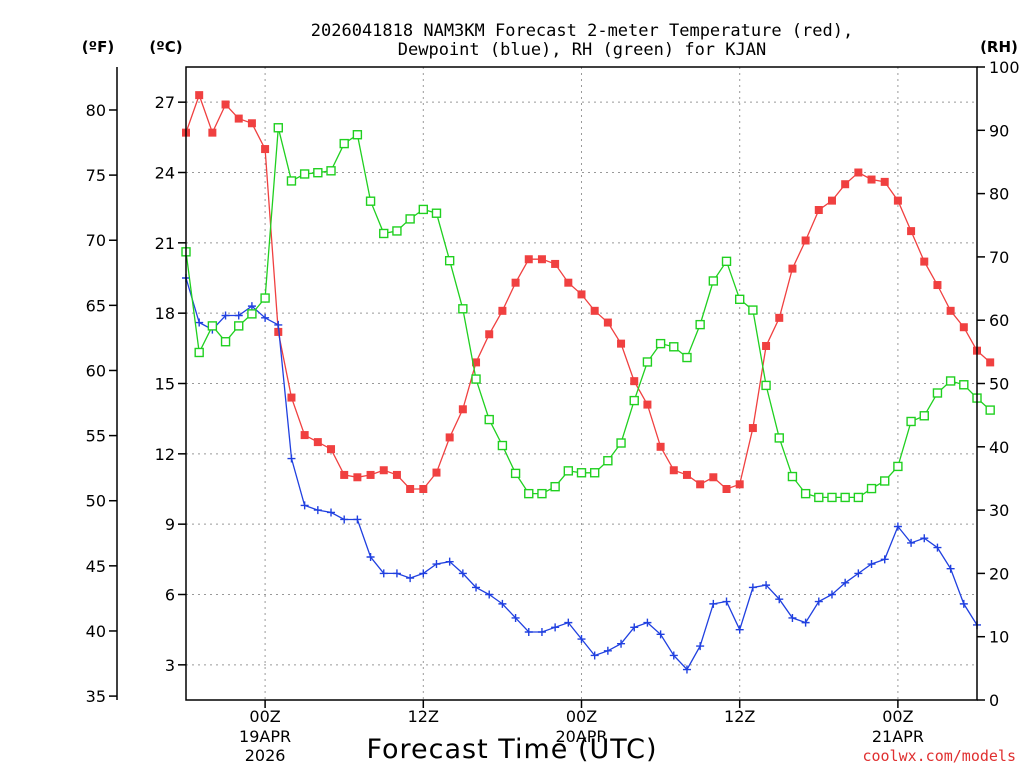  I want to click on time-tick-year: 2026, so click(265, 755).